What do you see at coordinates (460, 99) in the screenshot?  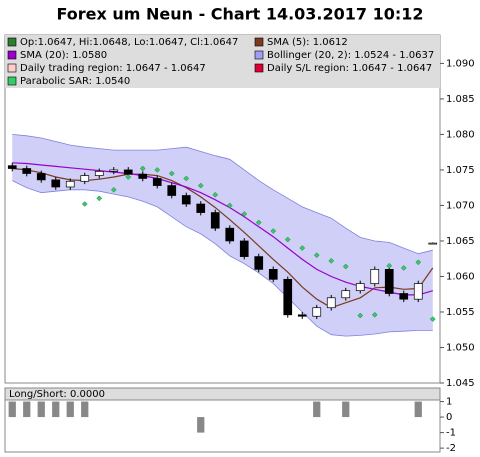 I see `y-tick-label: 1.085` at bounding box center [460, 99].